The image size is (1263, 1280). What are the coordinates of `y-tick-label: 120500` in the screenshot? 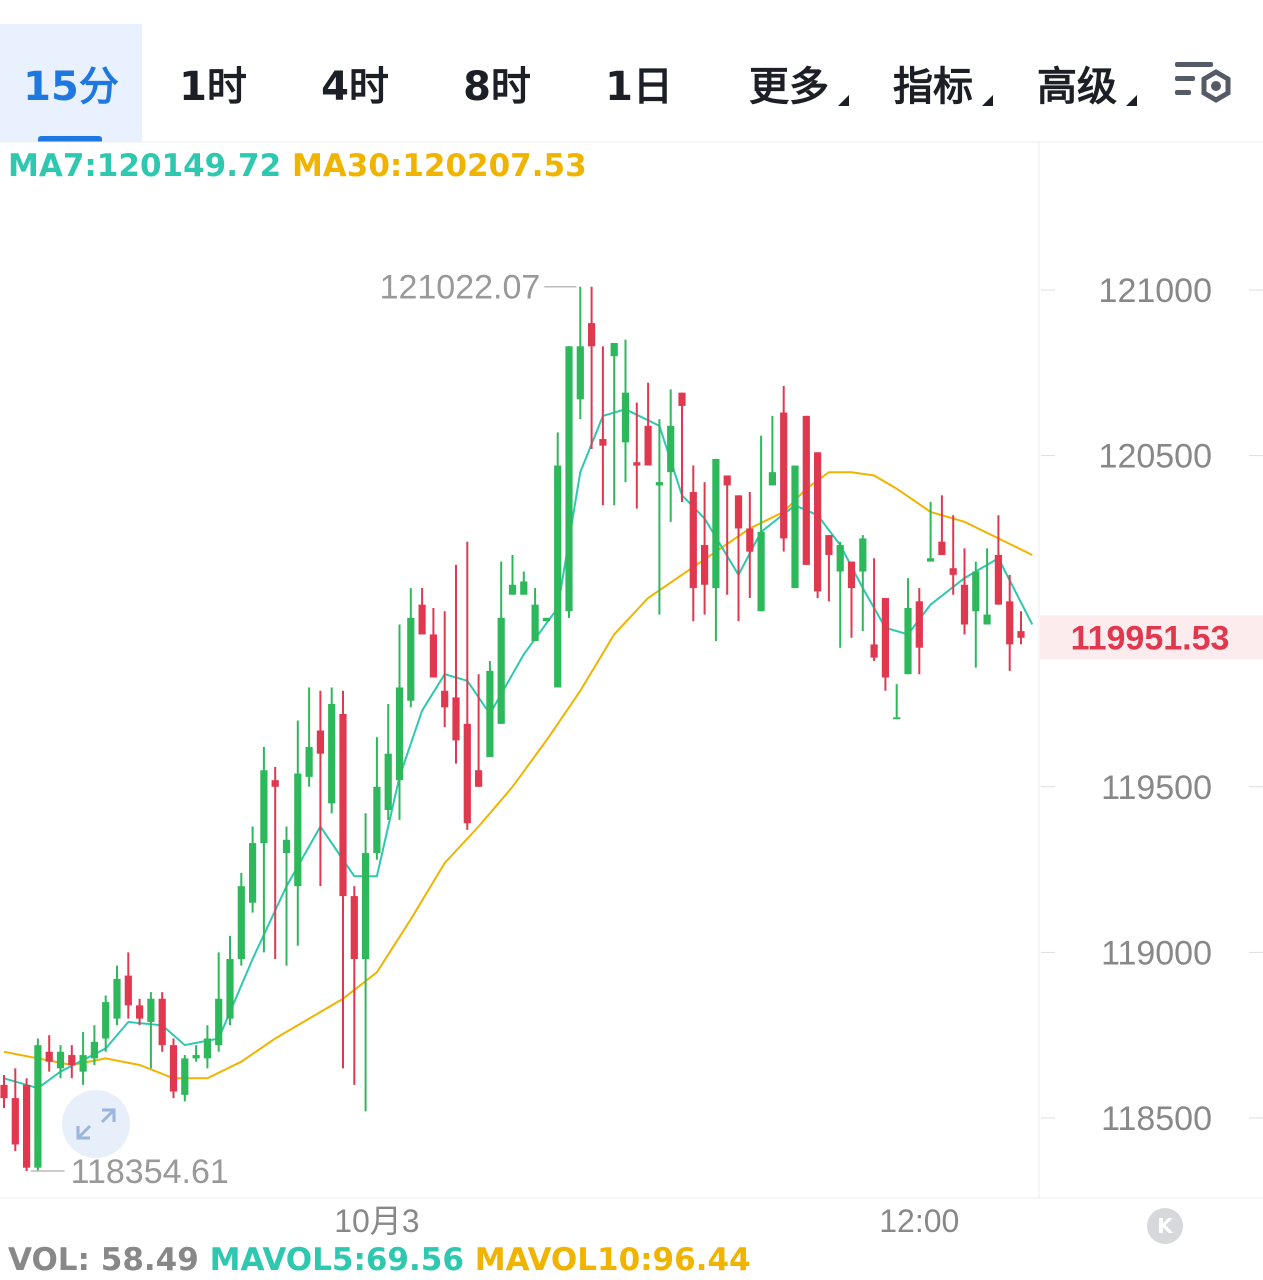 It's located at (1155, 457).